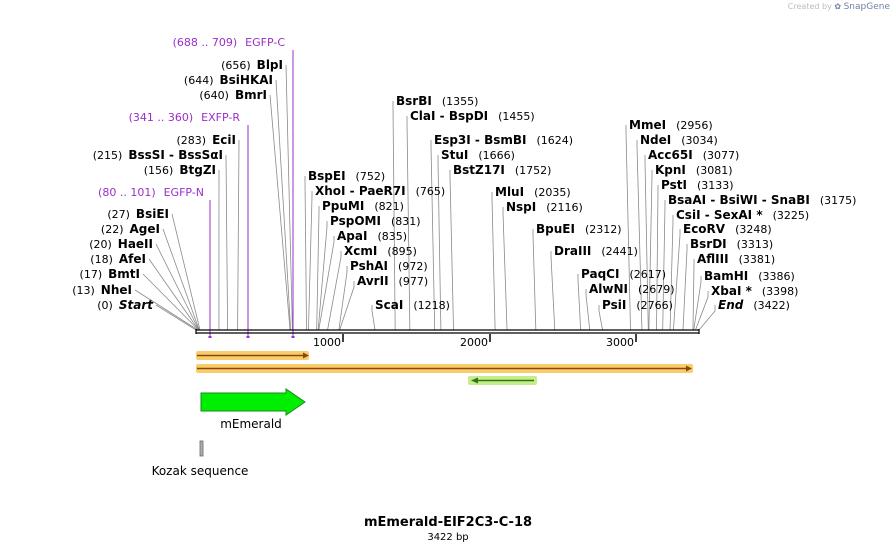 Image resolution: width=896 pixels, height=552 pixels. Describe the element at coordinates (472, 116) in the screenshot. I see `site-clai-bspdi: ClaI - BspDI (1455)` at that location.